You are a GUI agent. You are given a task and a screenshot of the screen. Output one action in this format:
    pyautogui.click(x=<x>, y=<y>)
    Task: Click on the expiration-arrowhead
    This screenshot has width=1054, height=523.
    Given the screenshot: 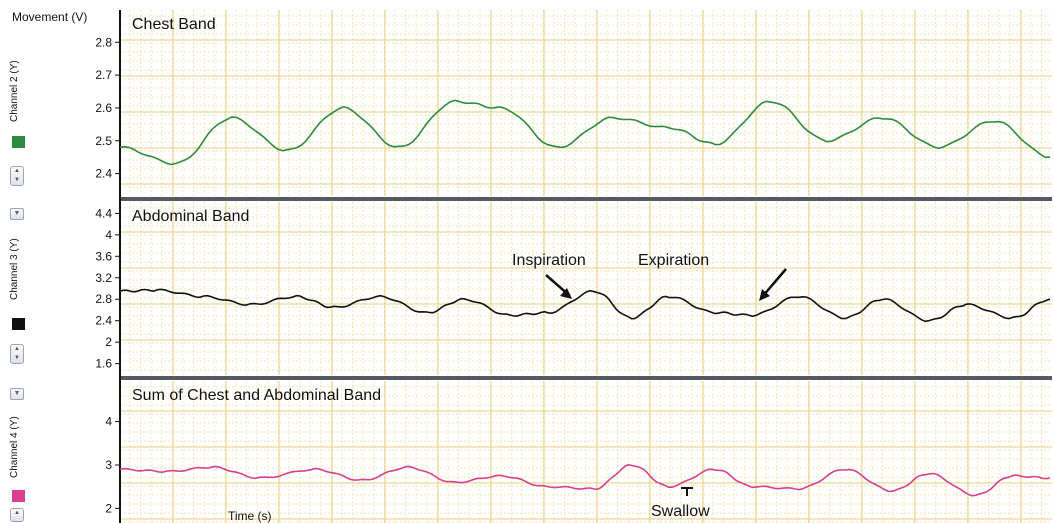 What is the action you would take?
    pyautogui.click(x=764, y=295)
    